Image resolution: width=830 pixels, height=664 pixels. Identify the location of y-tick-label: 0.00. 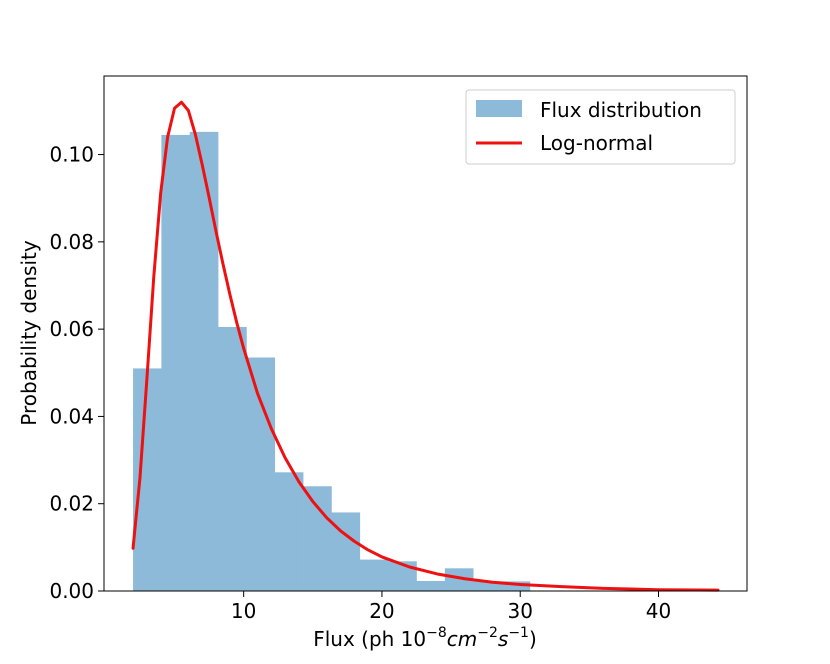
(71, 591).